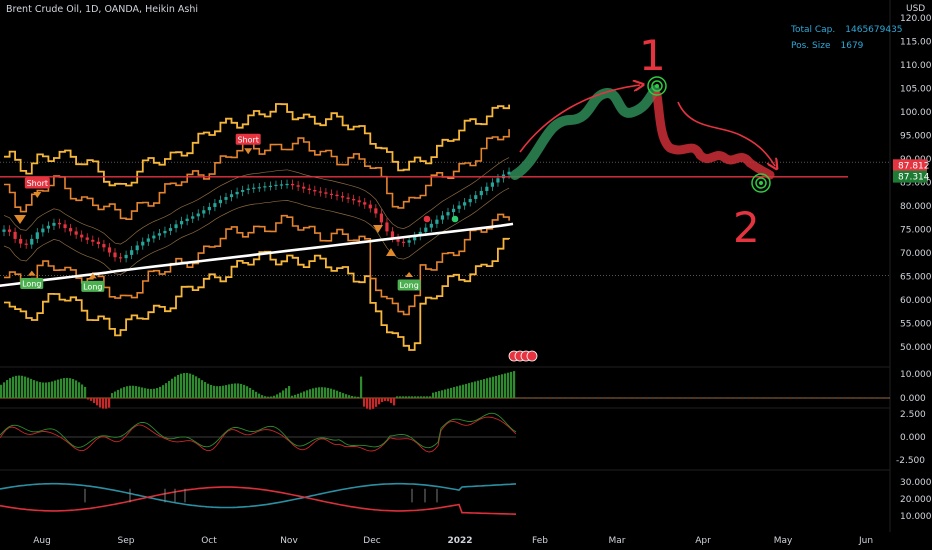  What do you see at coordinates (532, 356) in the screenshot?
I see `event-flag-icon` at bounding box center [532, 356].